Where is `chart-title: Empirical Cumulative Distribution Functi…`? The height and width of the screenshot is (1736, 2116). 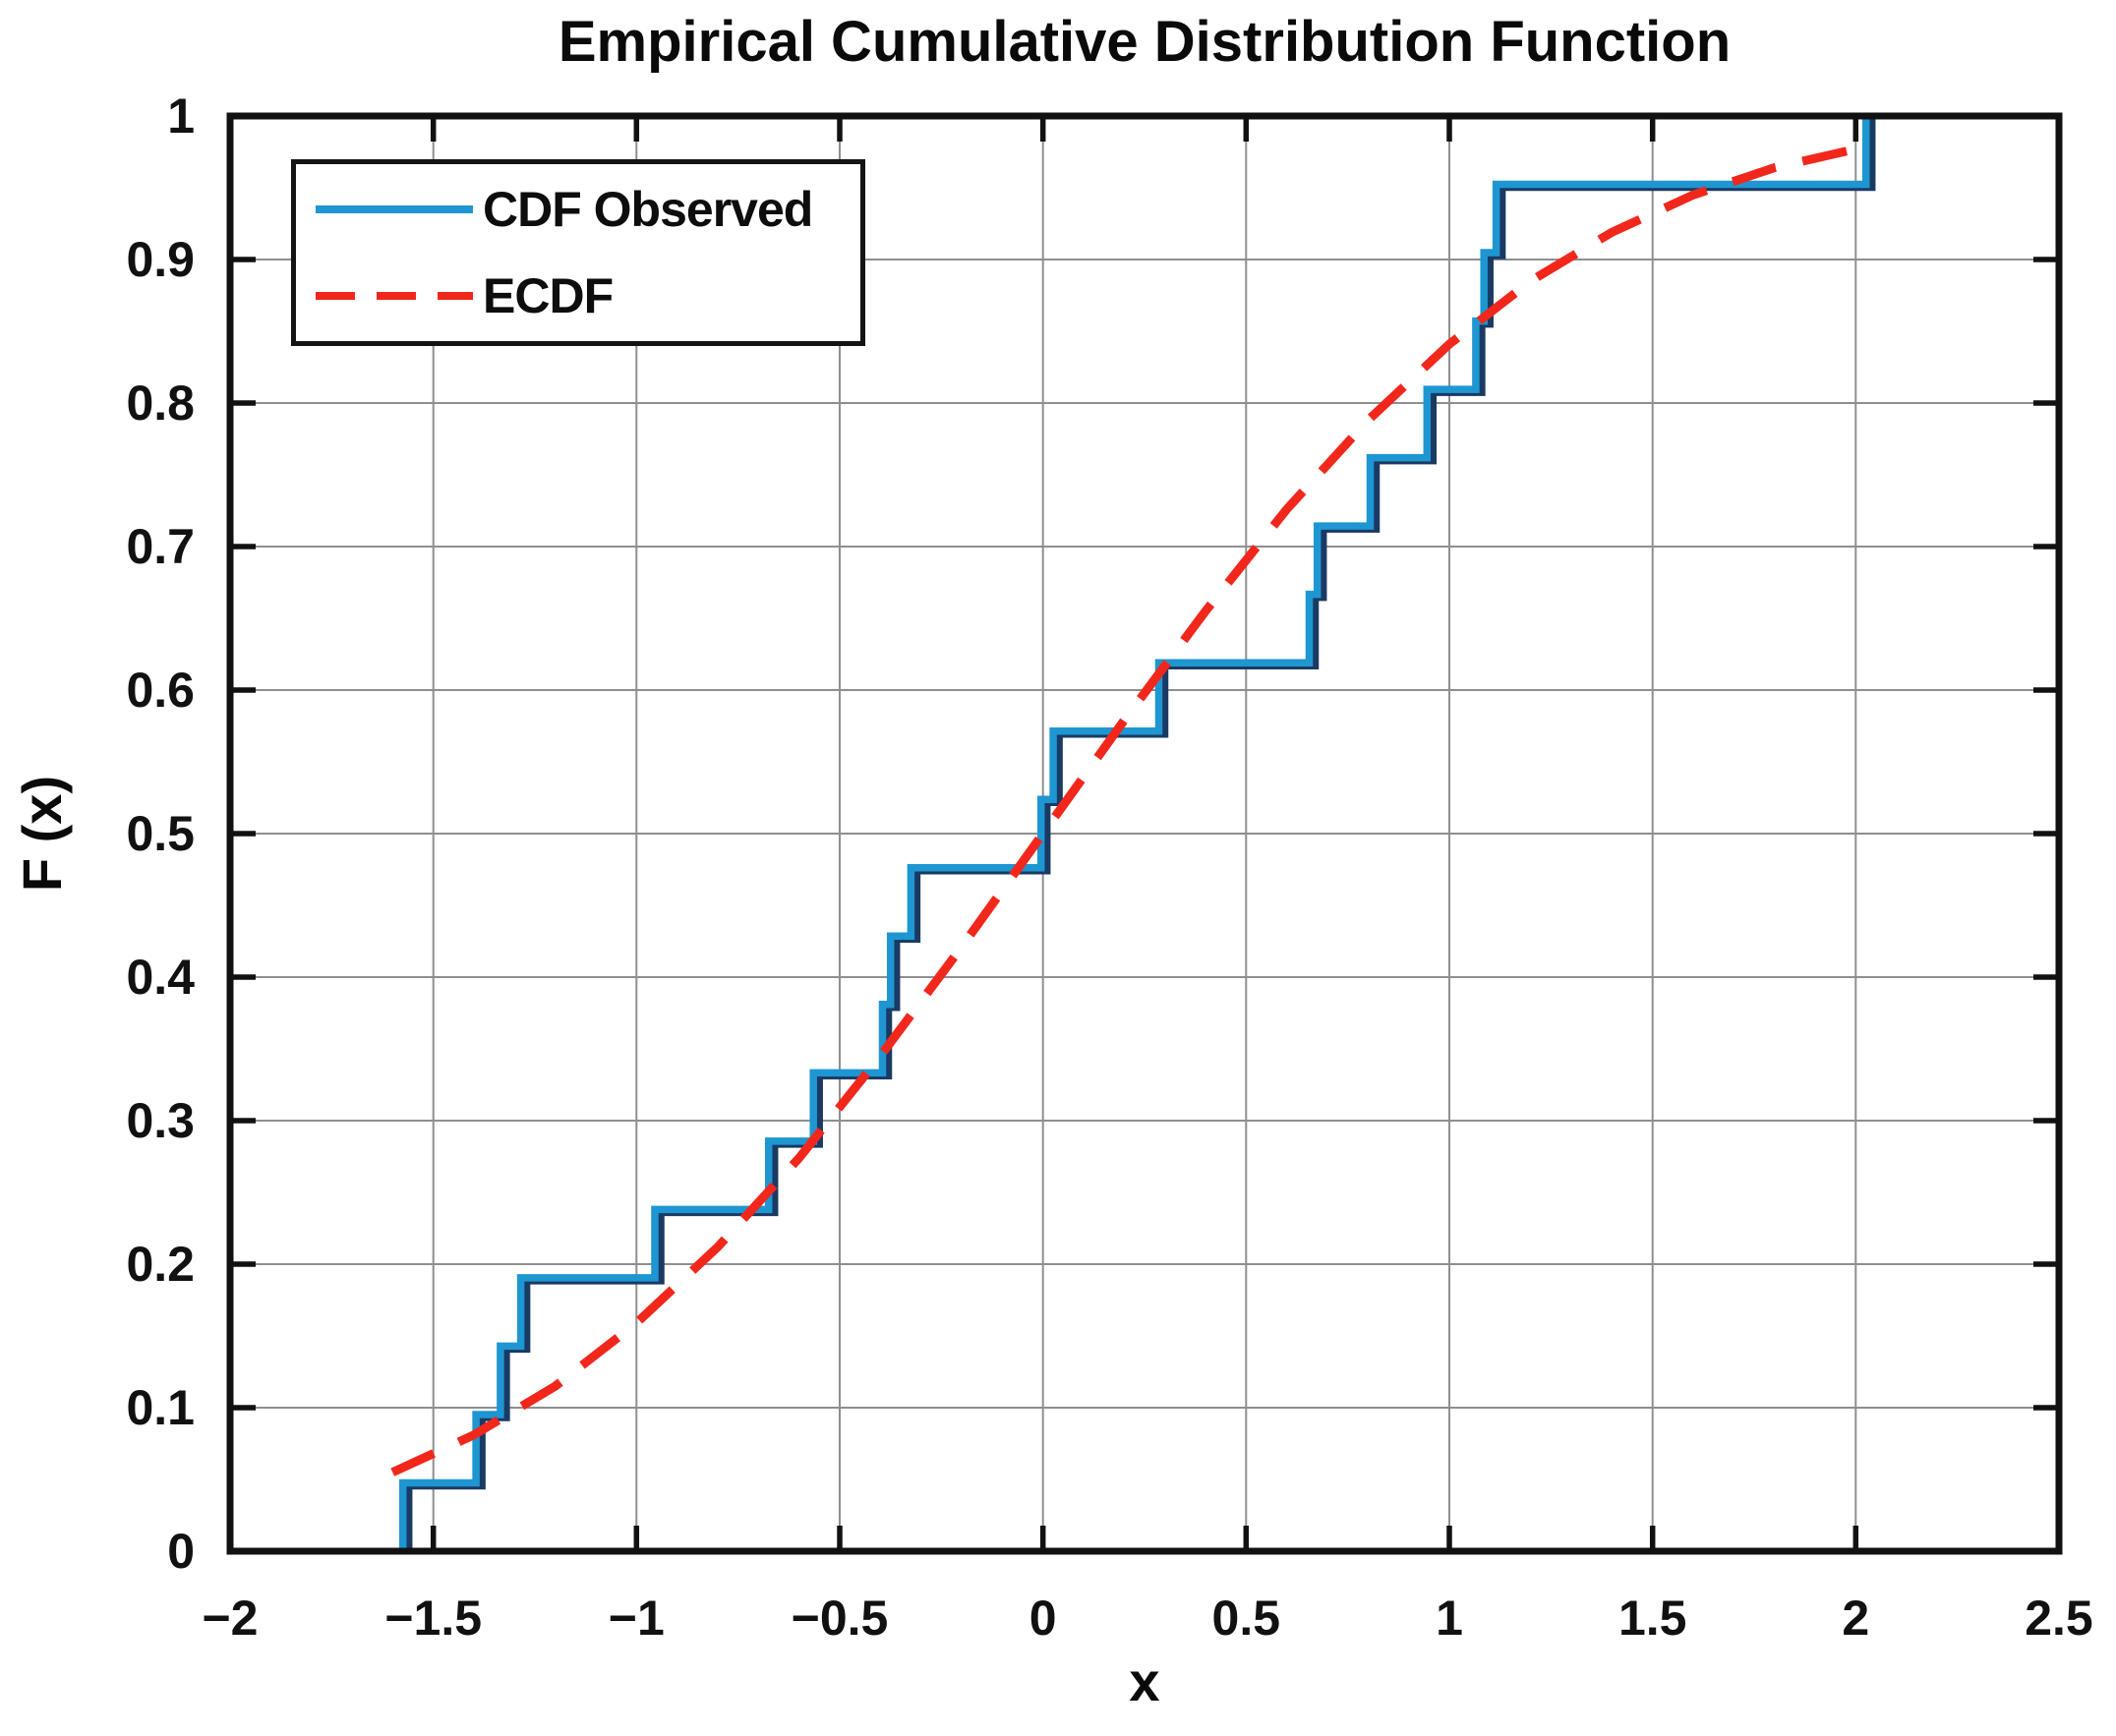 chart-title: Empirical Cumulative Distribution Functi… is located at coordinates (1144, 42).